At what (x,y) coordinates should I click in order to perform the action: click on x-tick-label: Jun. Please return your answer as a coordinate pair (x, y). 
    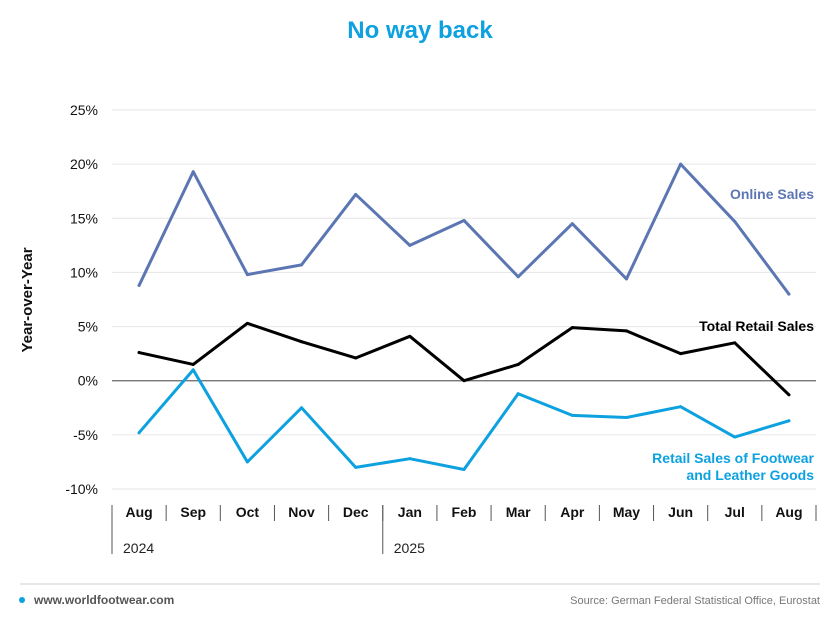
    Looking at the image, I should click on (680, 512).